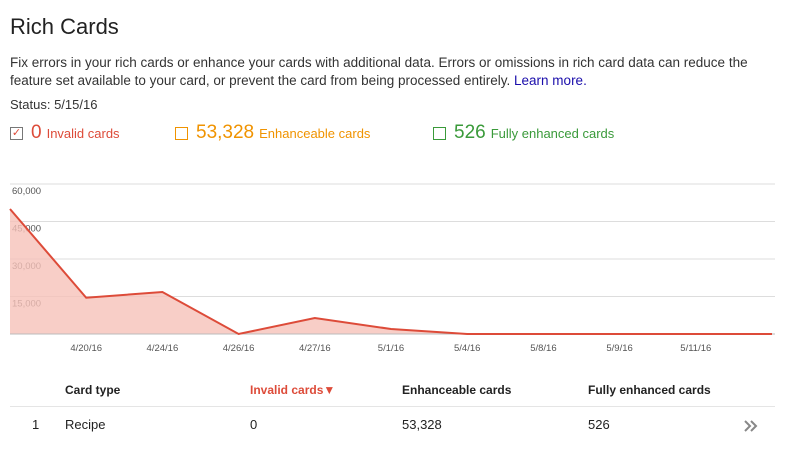 This screenshot has width=800, height=453. Describe the element at coordinates (315, 133) in the screenshot. I see `toggle-label: Enhanceable cards` at that location.